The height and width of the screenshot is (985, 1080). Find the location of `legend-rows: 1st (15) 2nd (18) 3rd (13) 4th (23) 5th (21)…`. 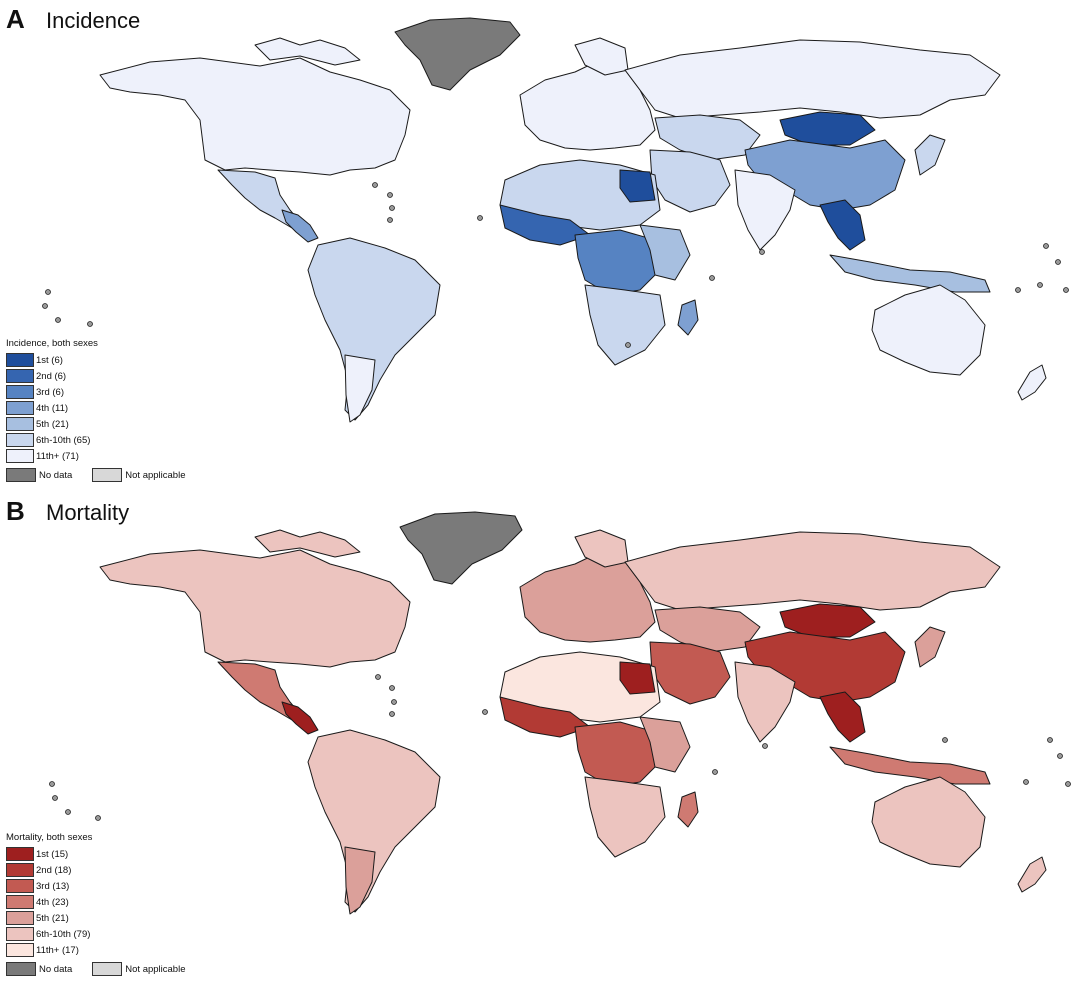

legend-rows: 1st (15) 2nd (18) 3rd (13) 4th (23) 5th (21)… is located at coordinates (106, 902).